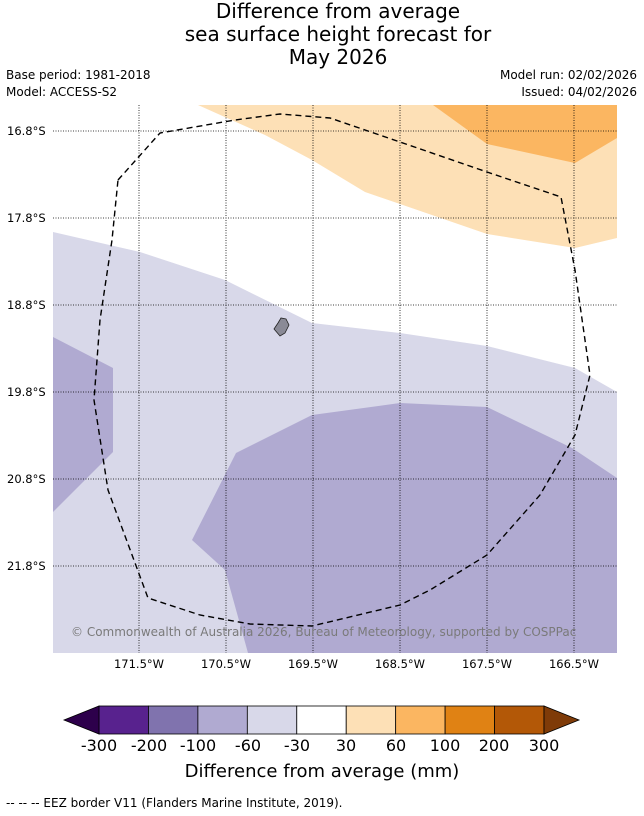  Describe the element at coordinates (322, 771) in the screenshot. I see `colorbar-label: Difference from average (mm)` at that location.